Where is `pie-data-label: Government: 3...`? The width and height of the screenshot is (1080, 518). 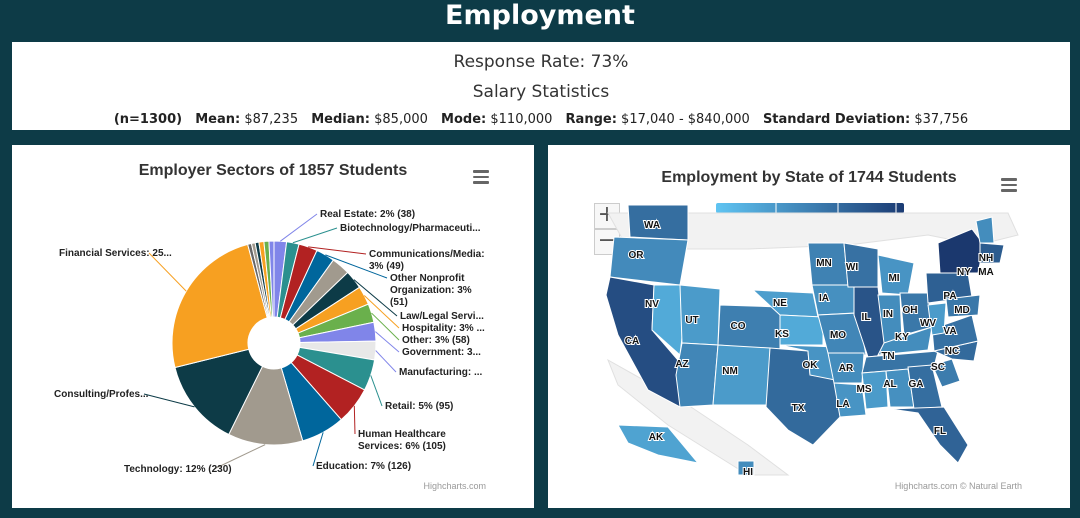 pie-data-label: Government: 3... is located at coordinates (441, 352).